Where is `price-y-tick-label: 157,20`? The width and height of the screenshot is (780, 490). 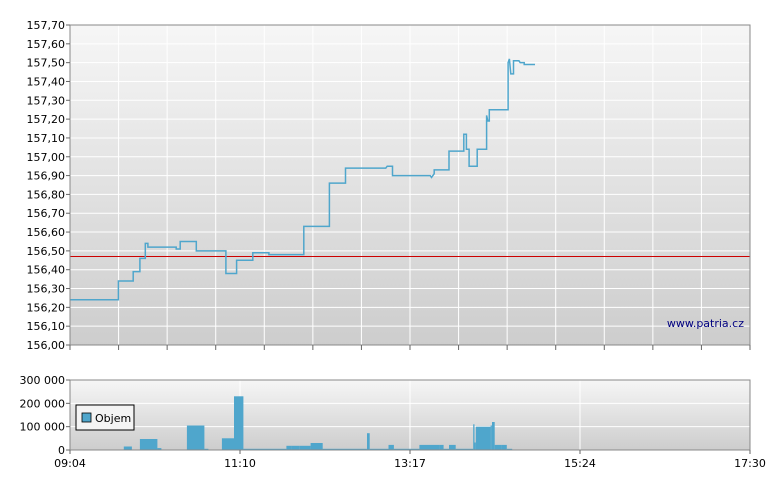 price-y-tick-label: 157,20 is located at coordinates (46, 119).